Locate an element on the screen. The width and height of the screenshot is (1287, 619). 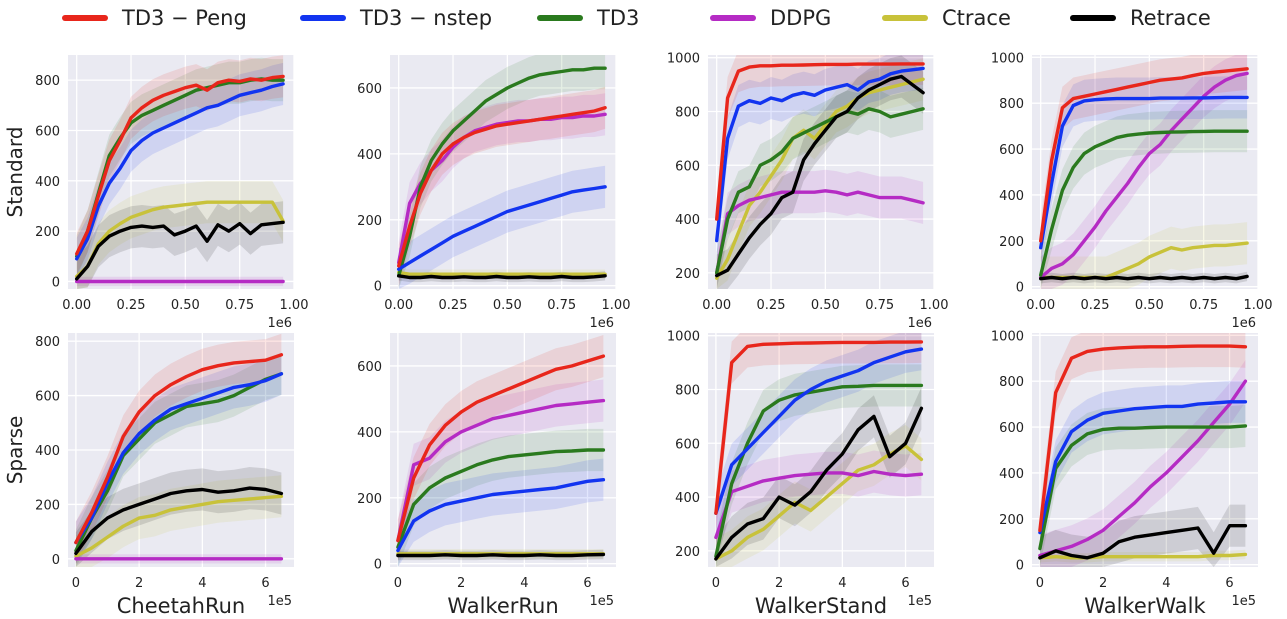
band-retrace is located at coordinates (820, 172).